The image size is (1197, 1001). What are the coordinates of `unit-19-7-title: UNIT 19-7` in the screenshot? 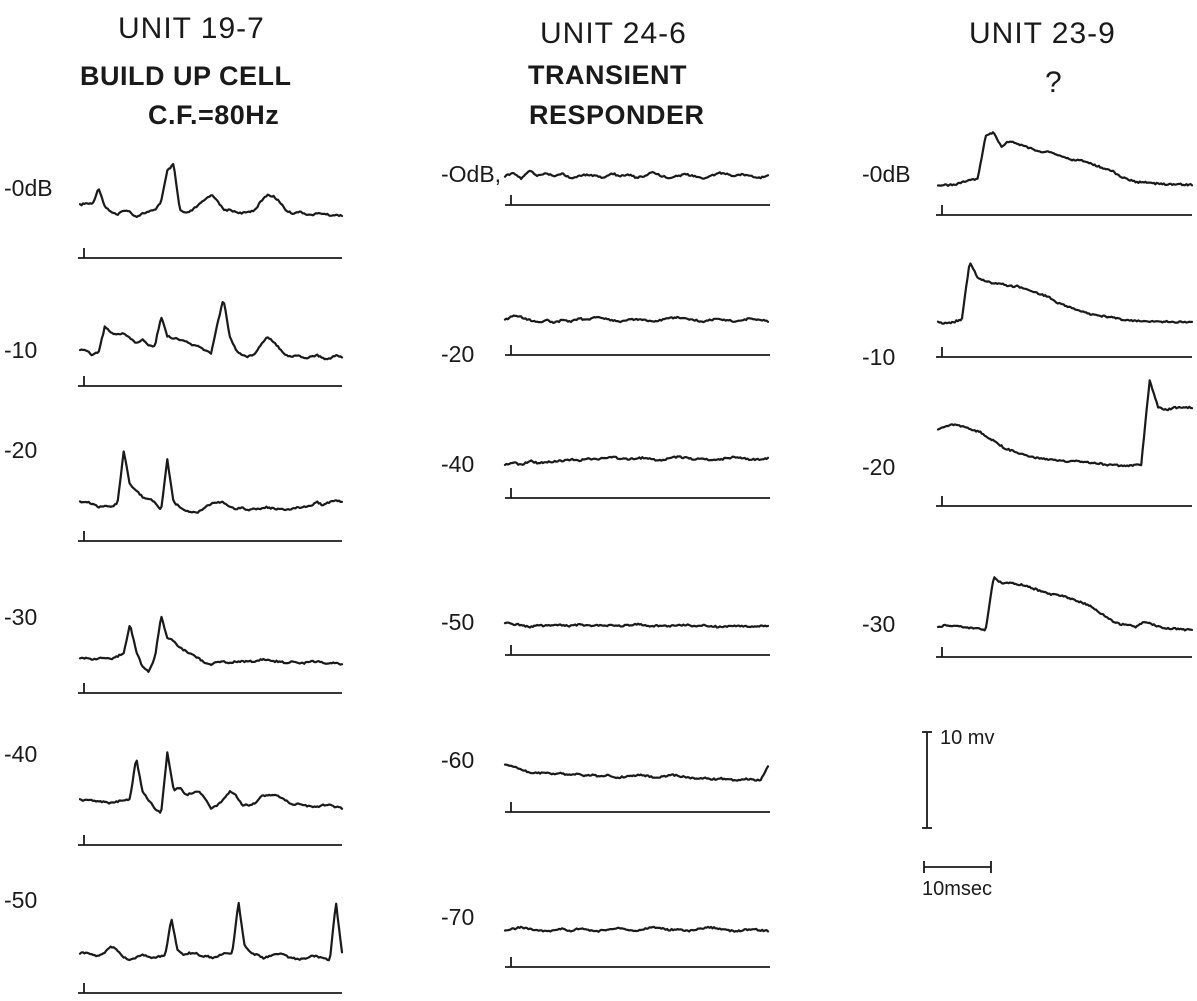 It's located at (191, 28).